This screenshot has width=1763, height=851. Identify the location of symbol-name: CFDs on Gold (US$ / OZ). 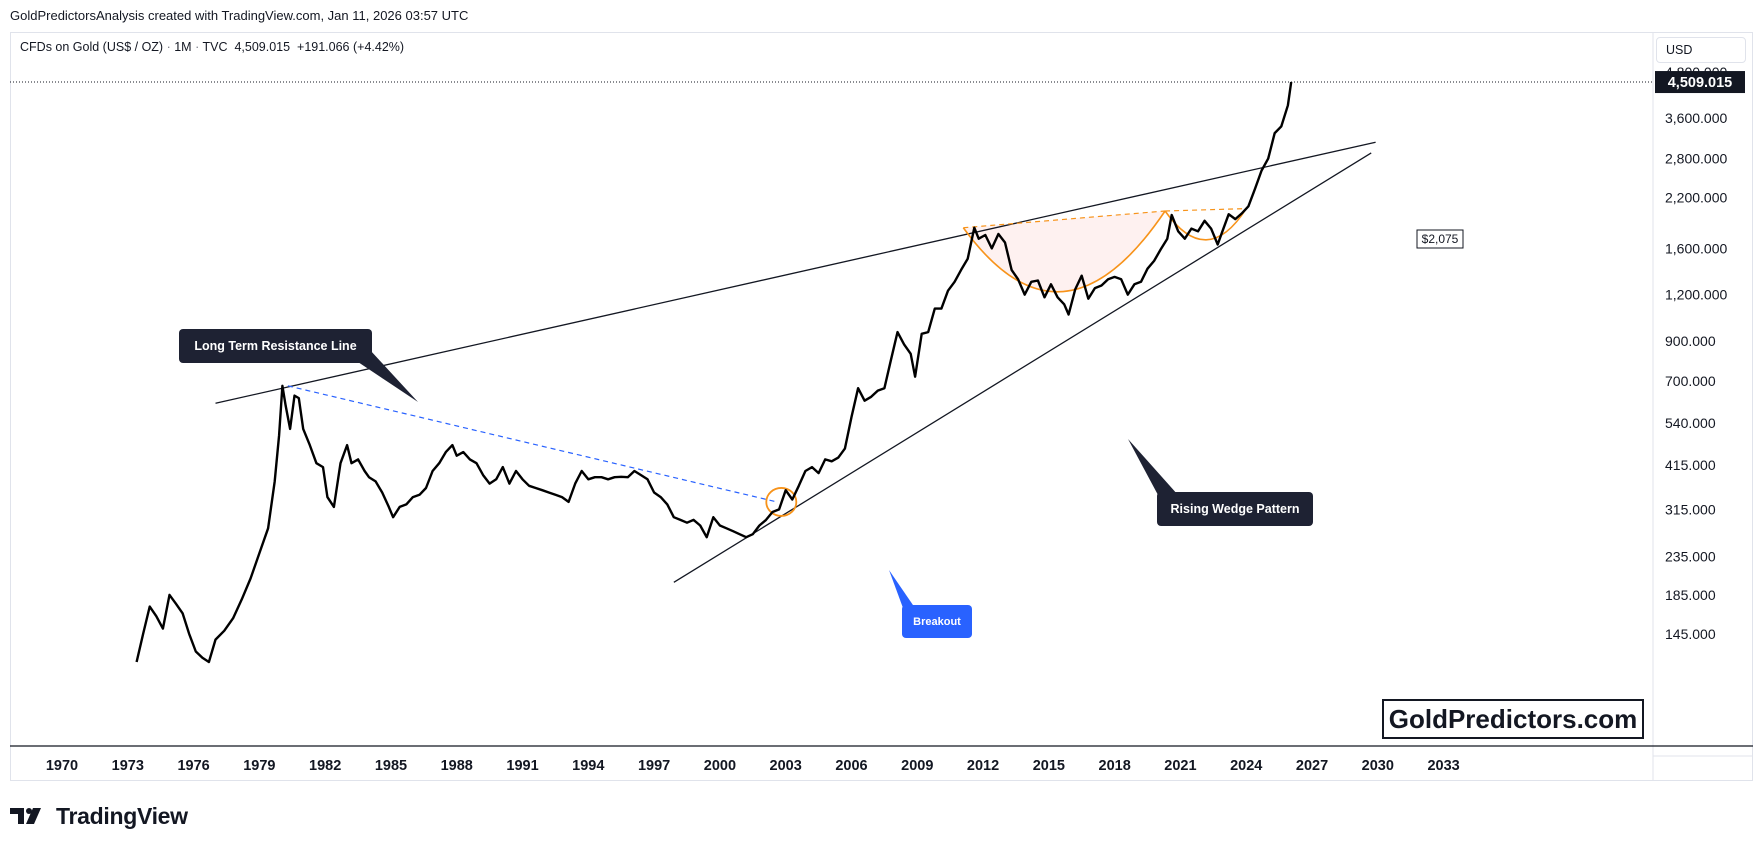
(92, 47).